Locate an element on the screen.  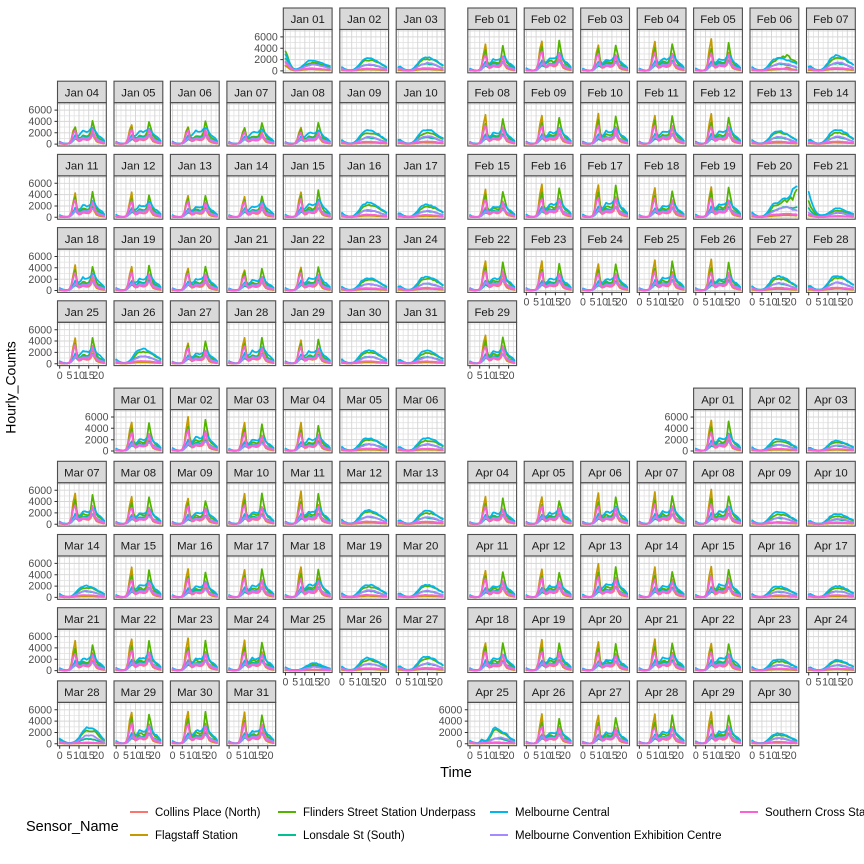
svg-text: Jan 16 is located at coordinates (364, 167).